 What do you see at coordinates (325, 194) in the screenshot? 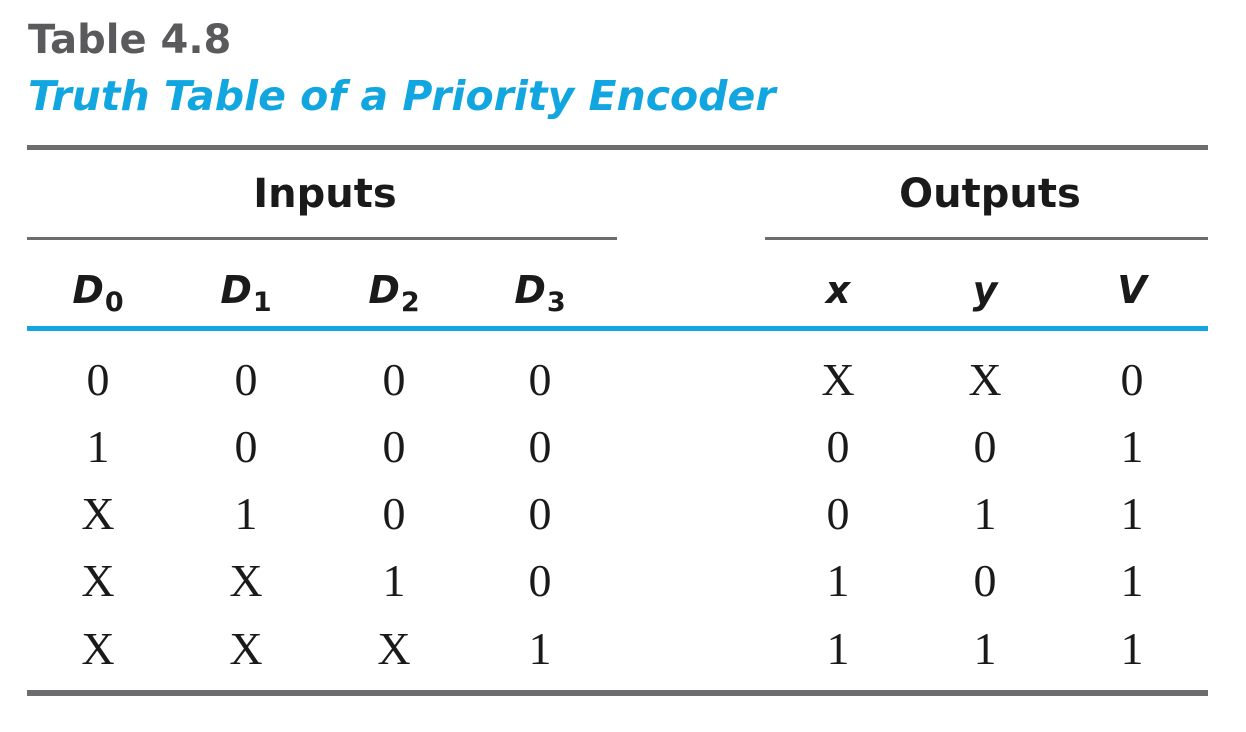
I see `inputs-group-label: Inputs` at bounding box center [325, 194].